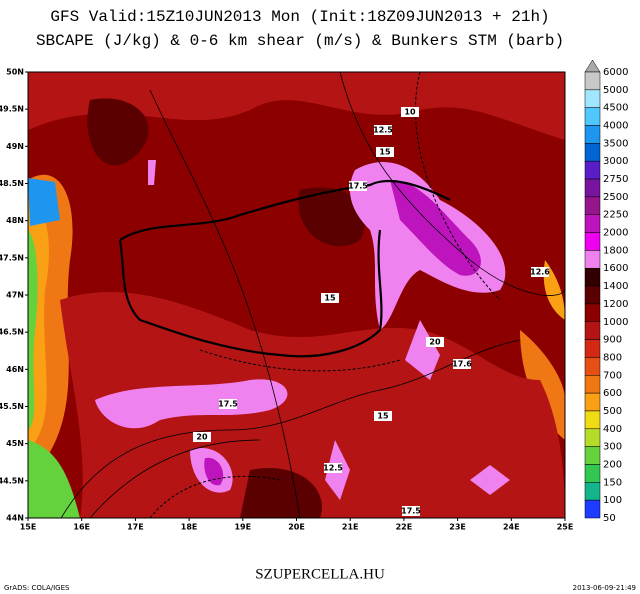 The image size is (640, 594). What do you see at coordinates (609, 518) in the screenshot?
I see `colorbar-label: 50` at bounding box center [609, 518].